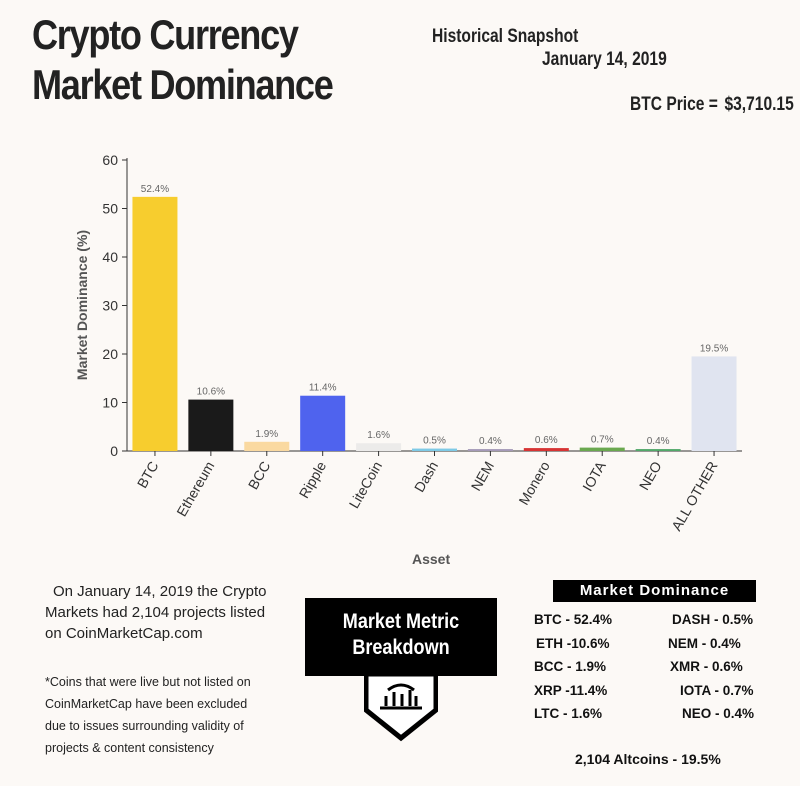 This screenshot has width=800, height=786. What do you see at coordinates (110, 257) in the screenshot?
I see `y-tick-label: 40` at bounding box center [110, 257].